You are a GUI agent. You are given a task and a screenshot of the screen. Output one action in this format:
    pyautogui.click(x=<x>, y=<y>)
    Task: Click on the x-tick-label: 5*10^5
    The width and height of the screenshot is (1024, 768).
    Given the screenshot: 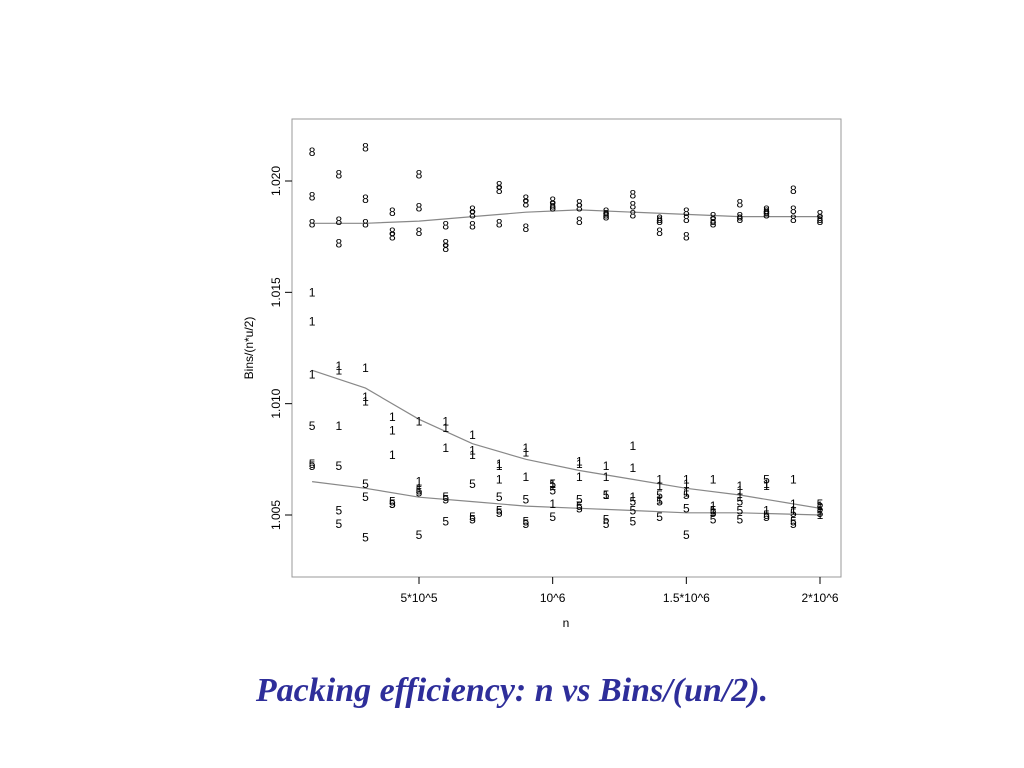 What is the action you would take?
    pyautogui.click(x=419, y=598)
    